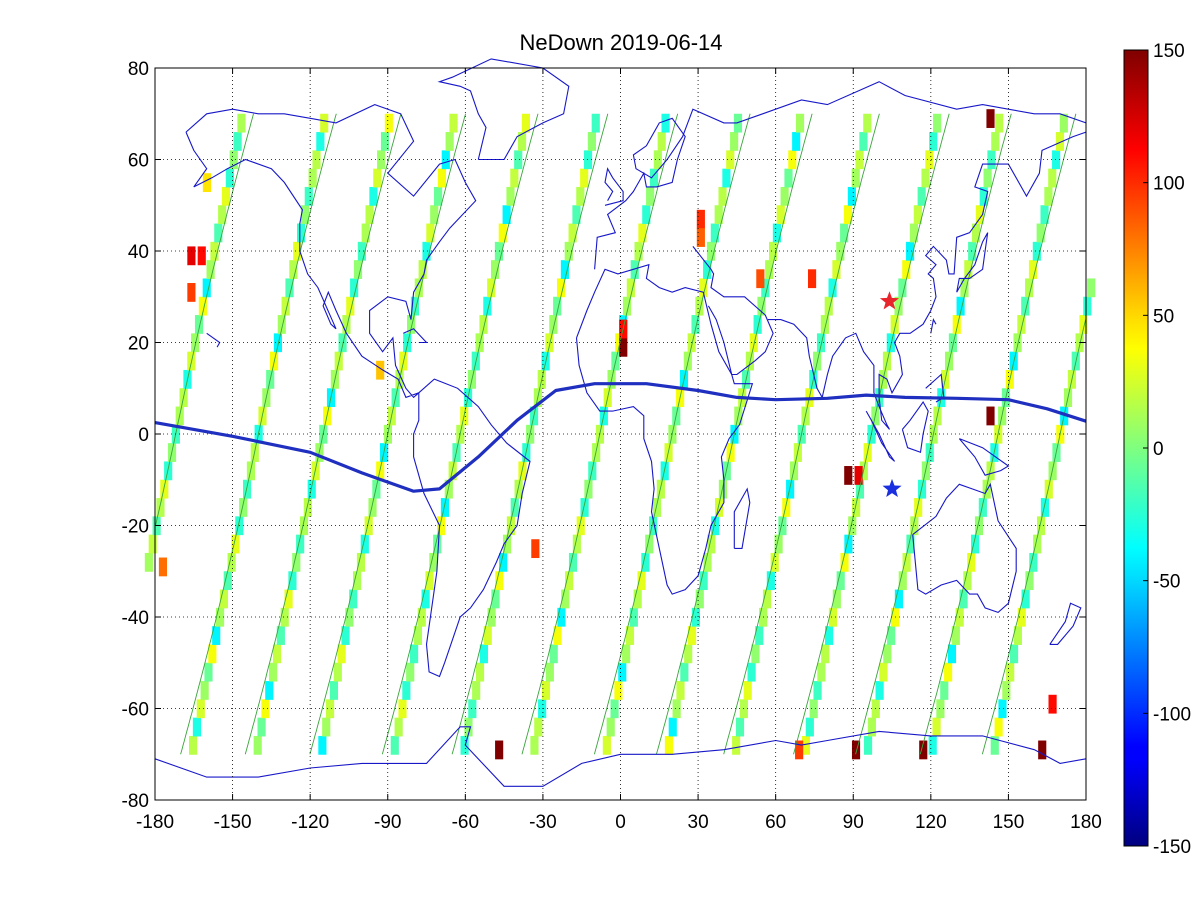  I want to click on star-marker, so click(892, 487).